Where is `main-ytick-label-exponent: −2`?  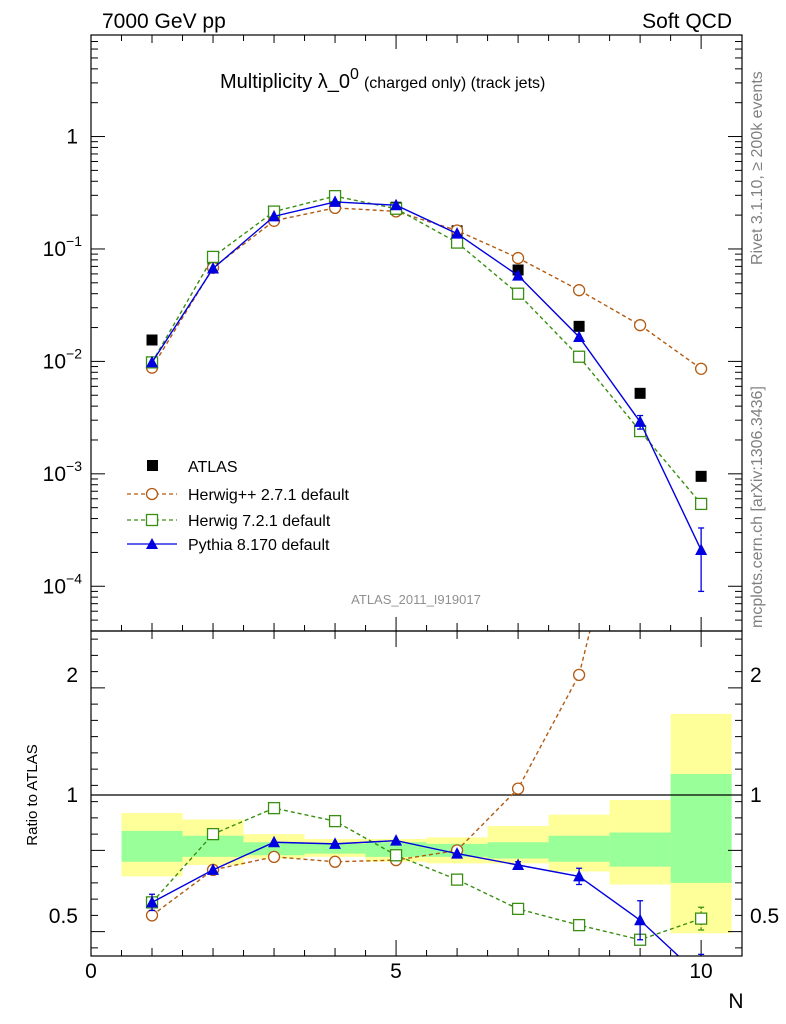 main-ytick-label-exponent: −2 is located at coordinates (74, 353).